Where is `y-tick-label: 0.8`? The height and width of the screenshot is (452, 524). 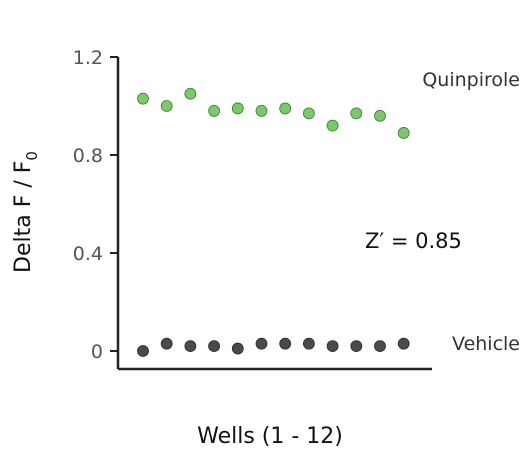
y-tick-label: 0.8 is located at coordinates (88, 156).